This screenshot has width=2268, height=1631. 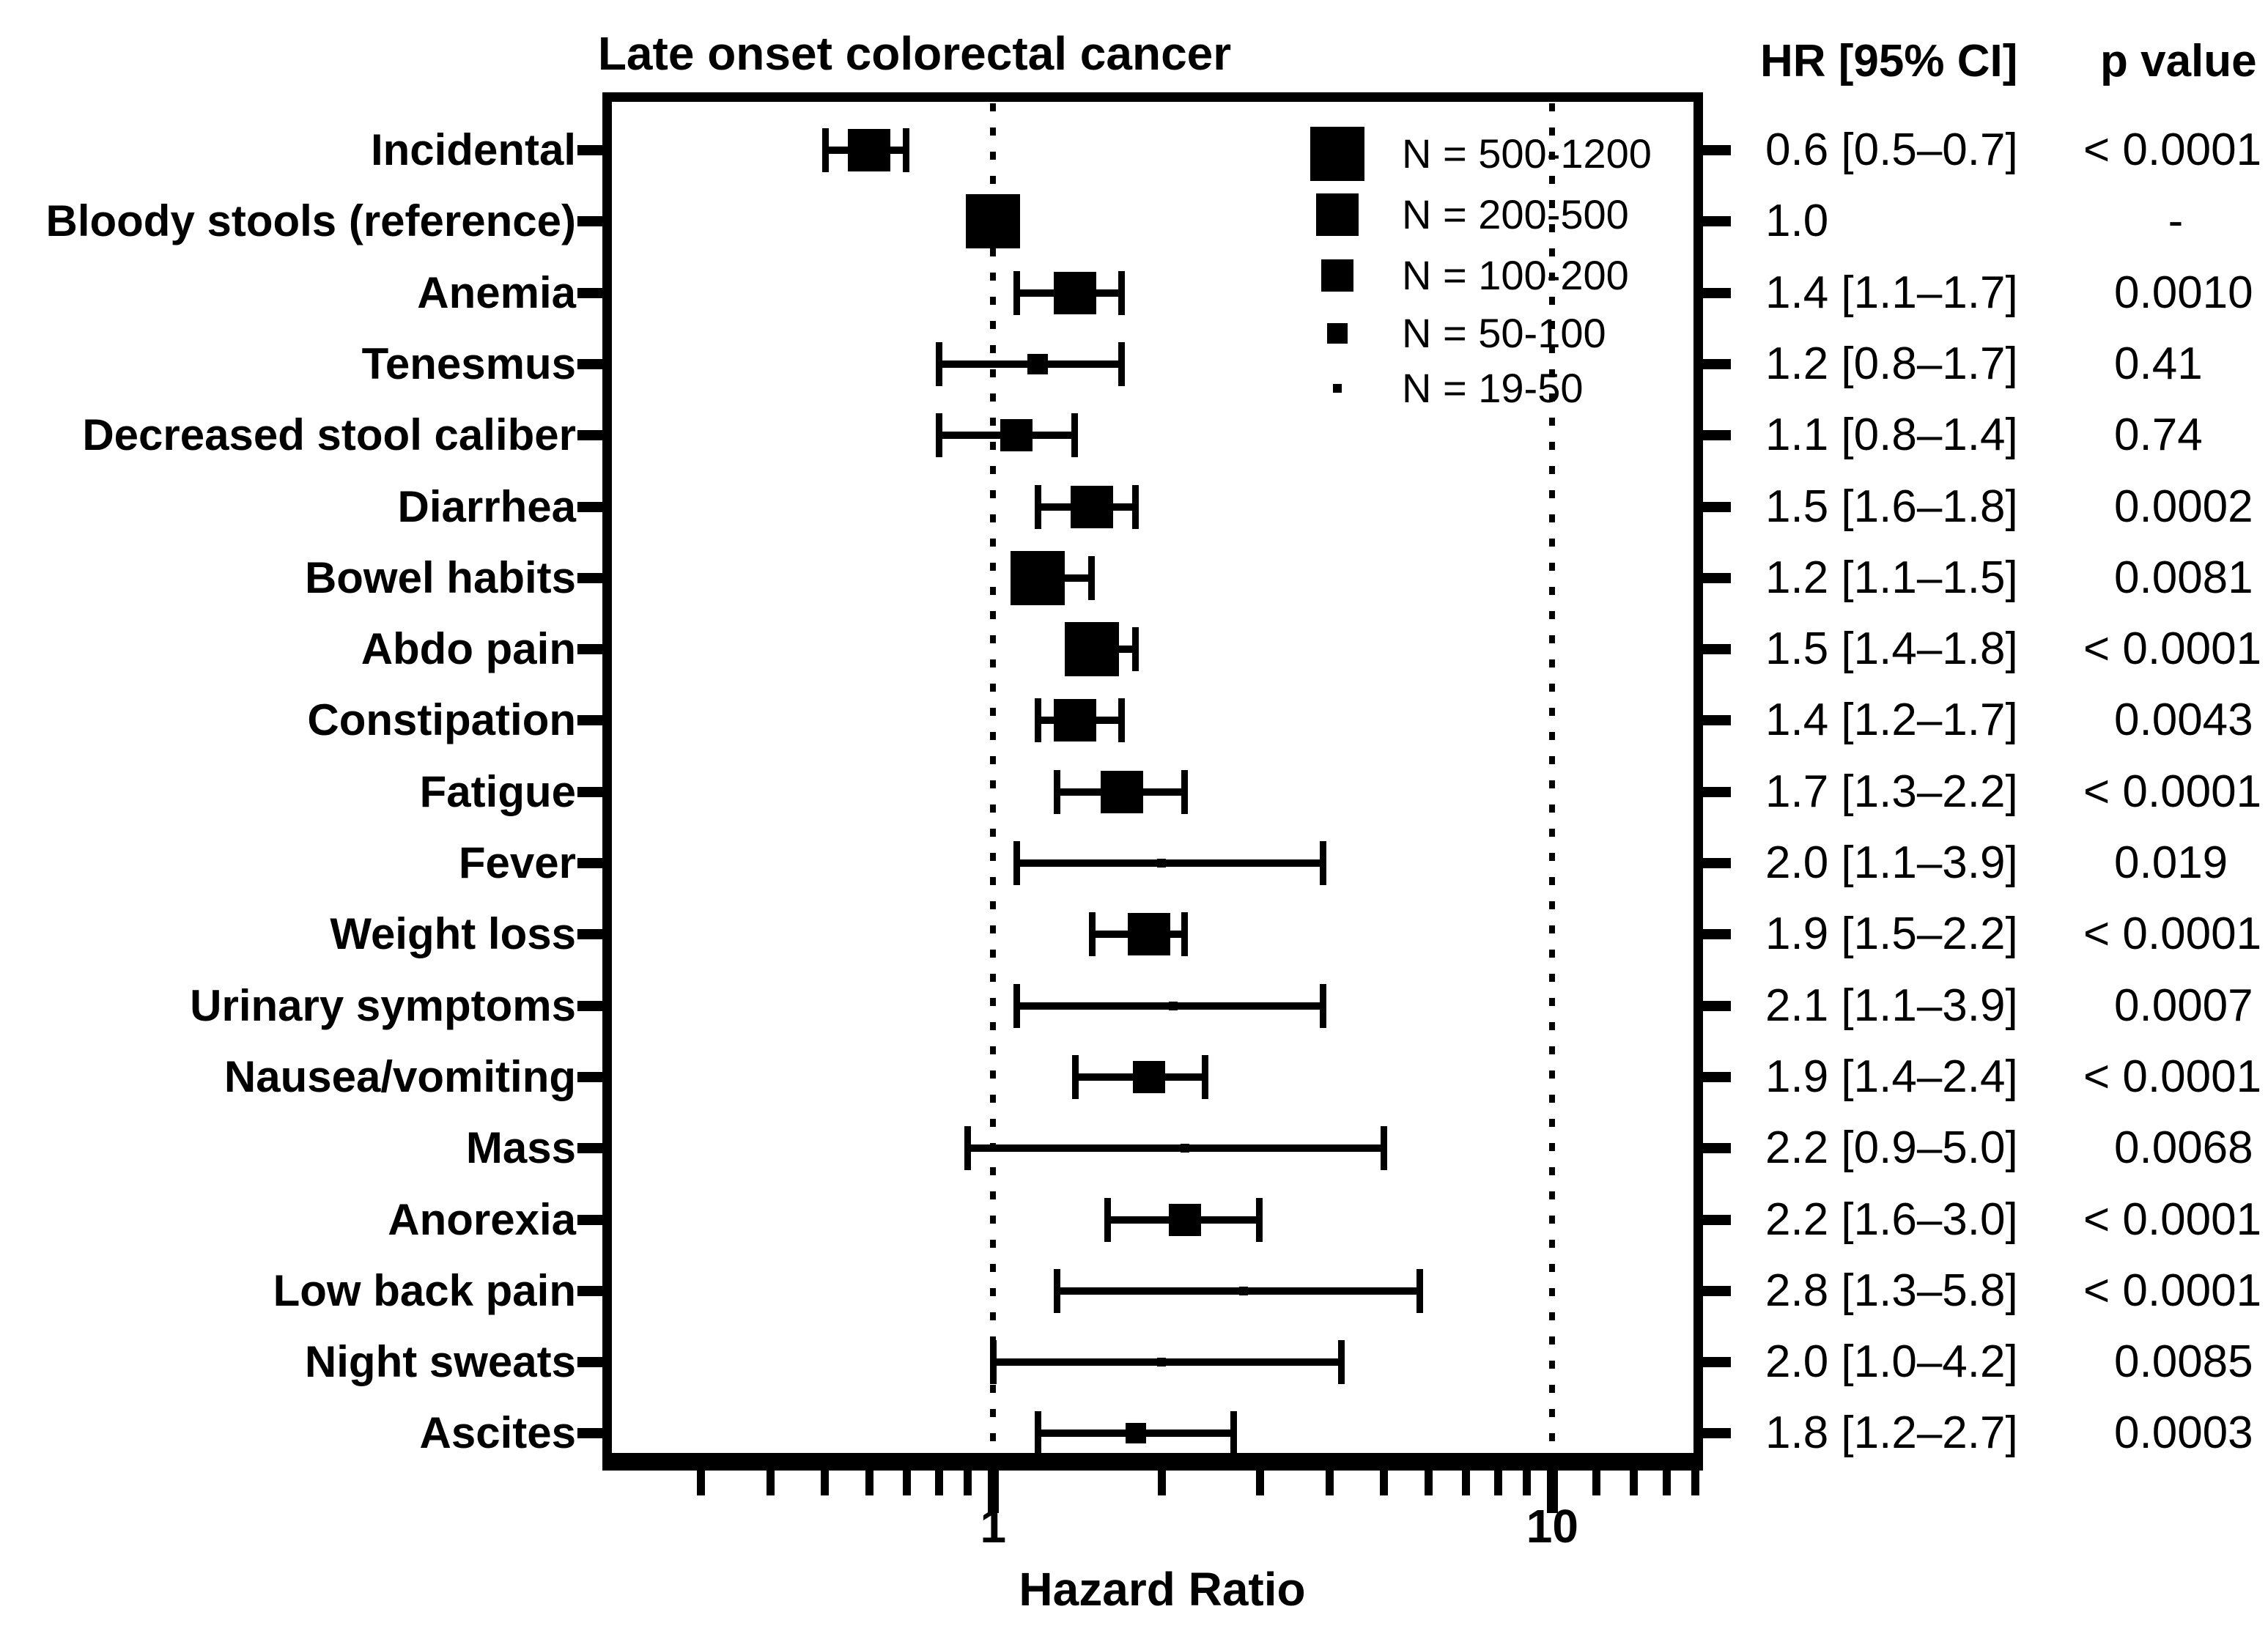 I want to click on hr-ci-value: 1.8 [1.2–2.7], so click(x=1891, y=1433).